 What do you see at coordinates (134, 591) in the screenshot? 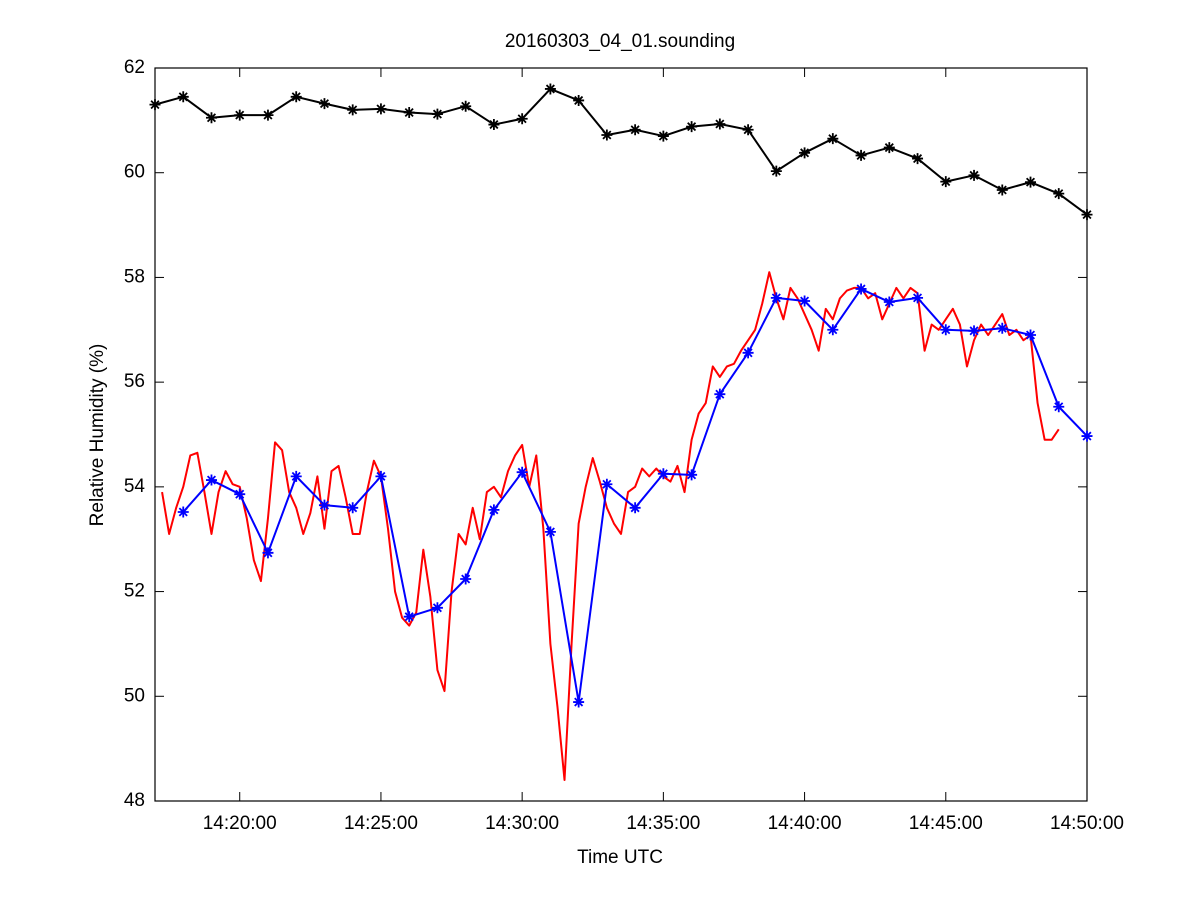
I see `y-tick-label: 52` at bounding box center [134, 591].